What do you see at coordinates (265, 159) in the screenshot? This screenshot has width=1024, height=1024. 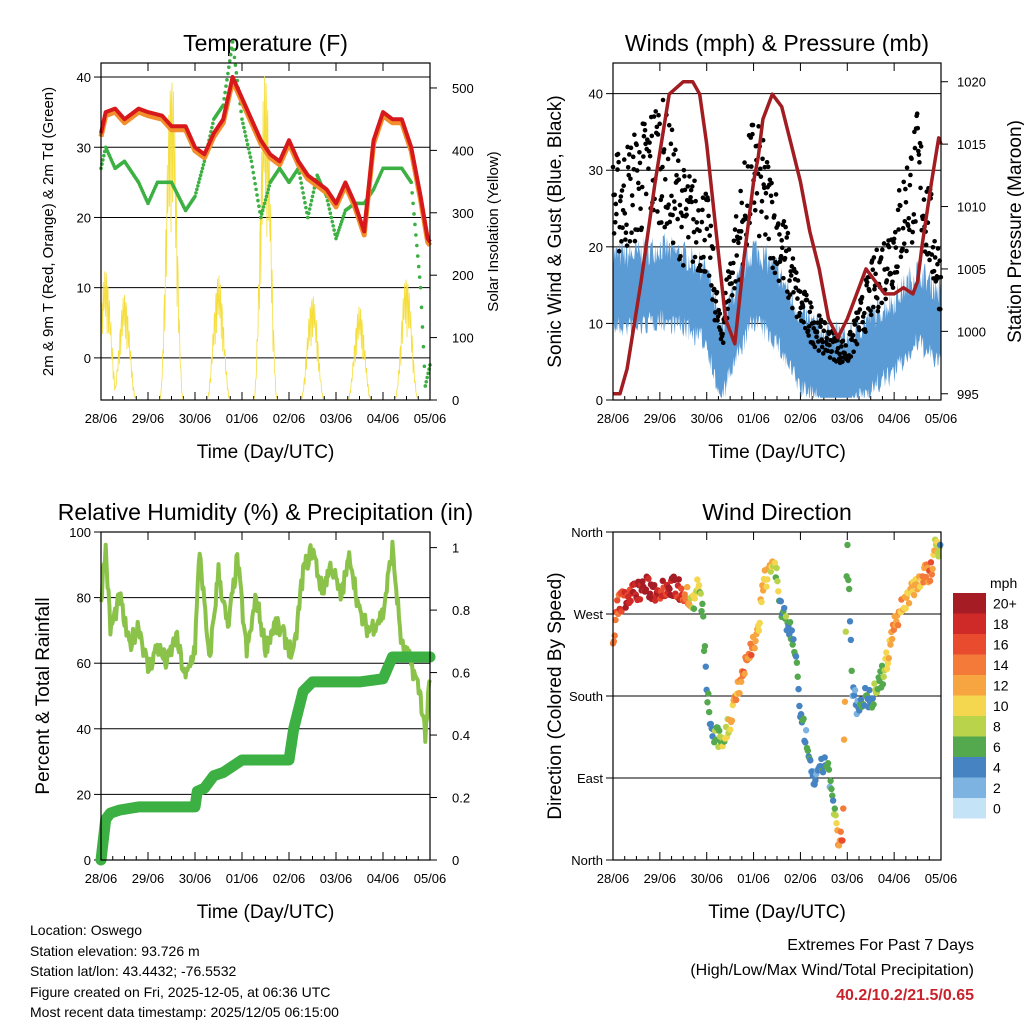 I see `temp-2m-line` at bounding box center [265, 159].